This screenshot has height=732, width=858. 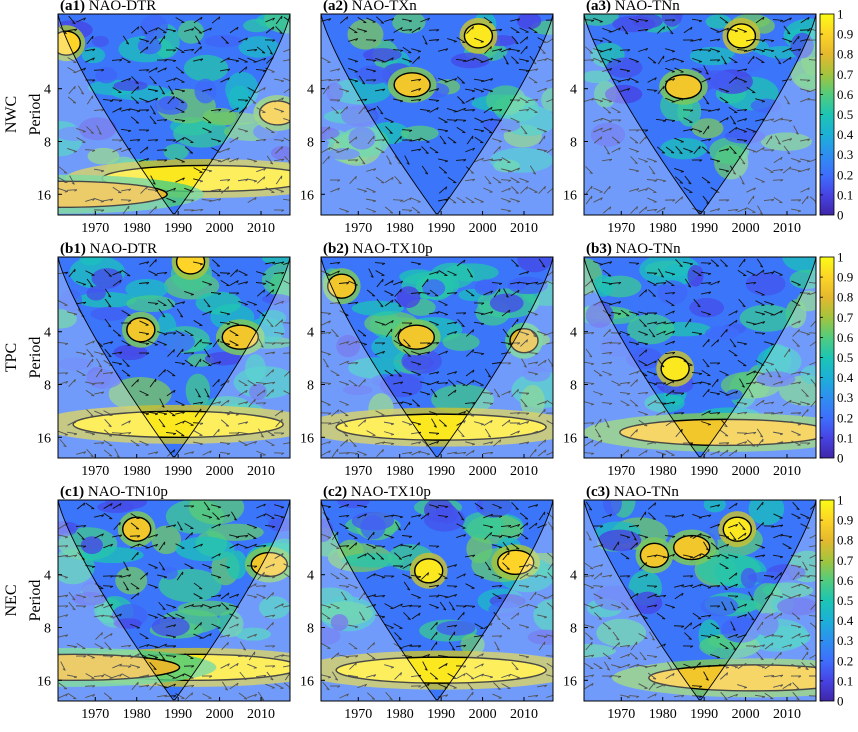 What do you see at coordinates (72, 492) in the screenshot?
I see `panel-id: (c1)` at bounding box center [72, 492].